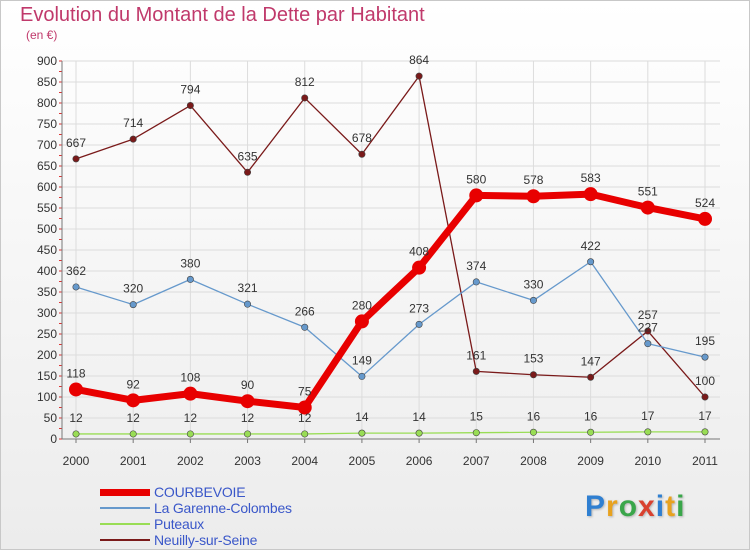  I want to click on y-tick-label: 800, so click(47, 103).